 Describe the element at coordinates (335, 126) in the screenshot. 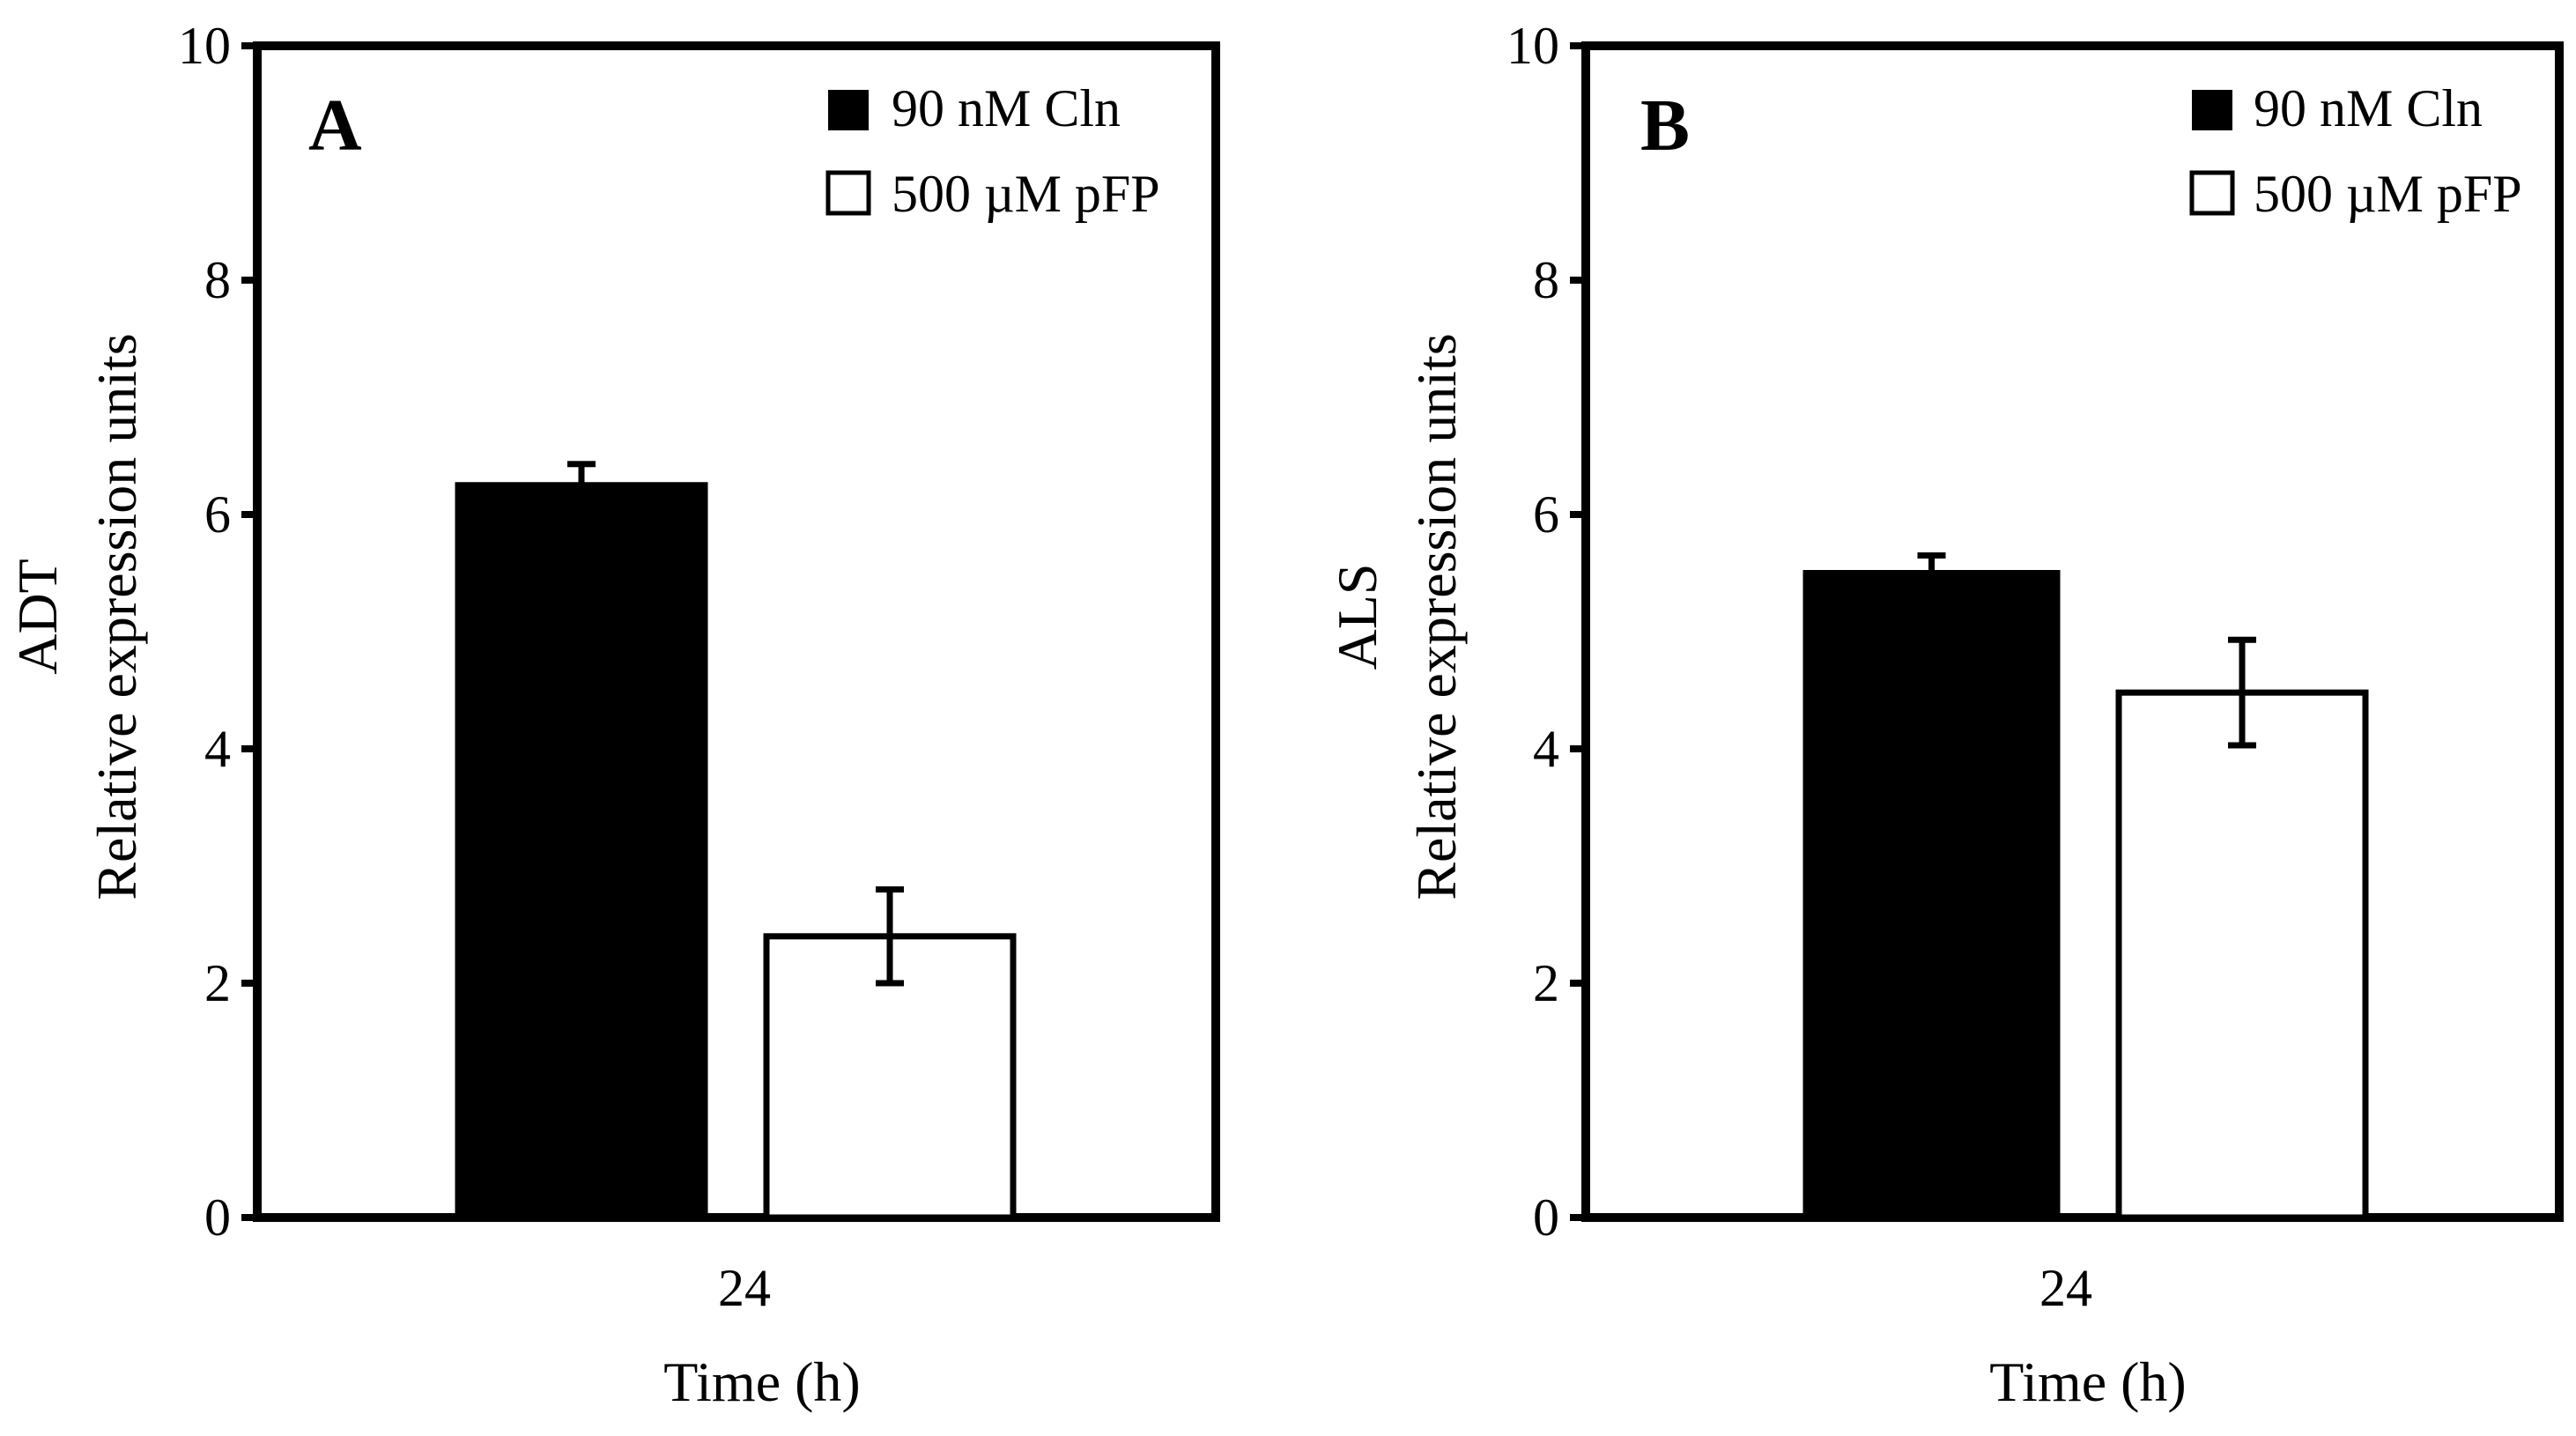

I see `panel-letter: A` at that location.